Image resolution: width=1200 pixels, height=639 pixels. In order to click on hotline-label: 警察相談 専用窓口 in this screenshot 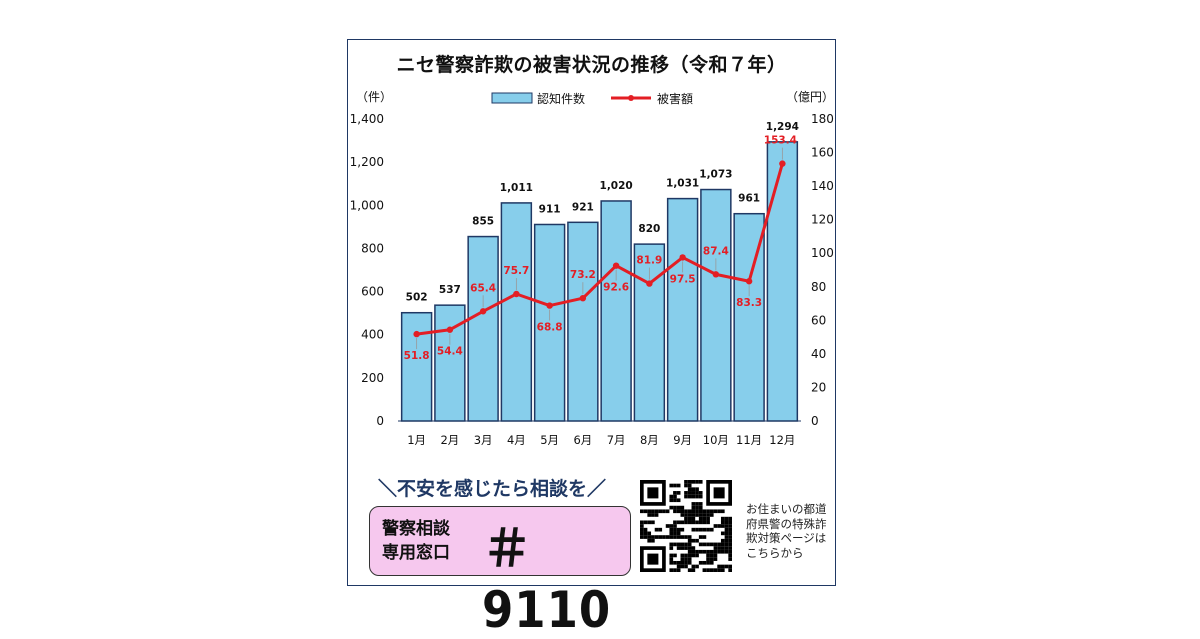, I will do `click(427, 541)`.